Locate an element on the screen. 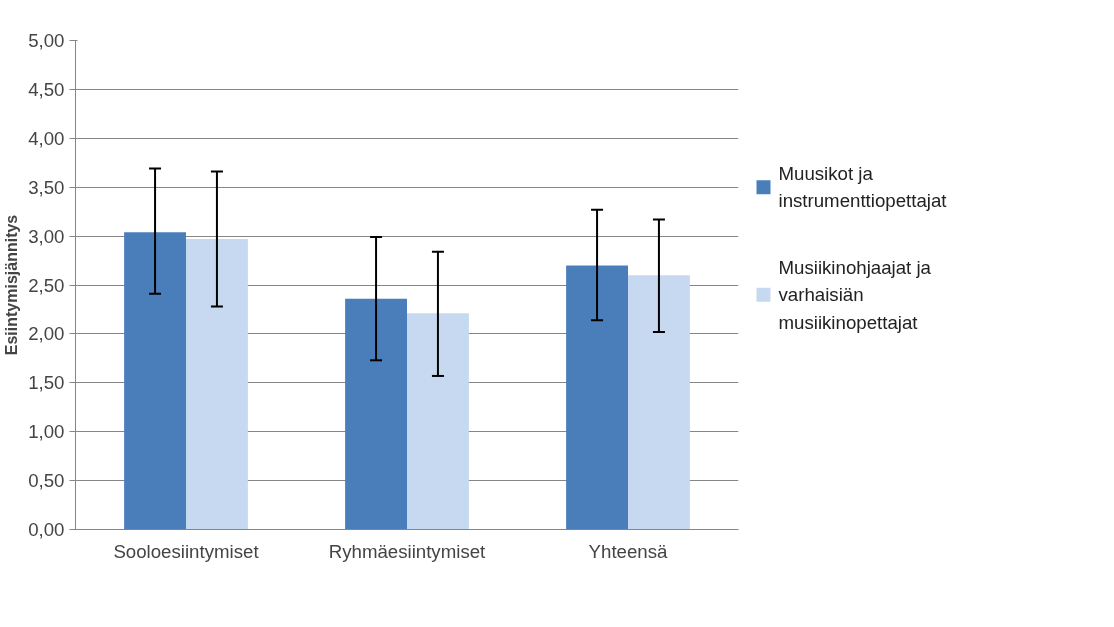 This screenshot has height=627, width=1114. x-tick-label: Yhteensä is located at coordinates (628, 551).